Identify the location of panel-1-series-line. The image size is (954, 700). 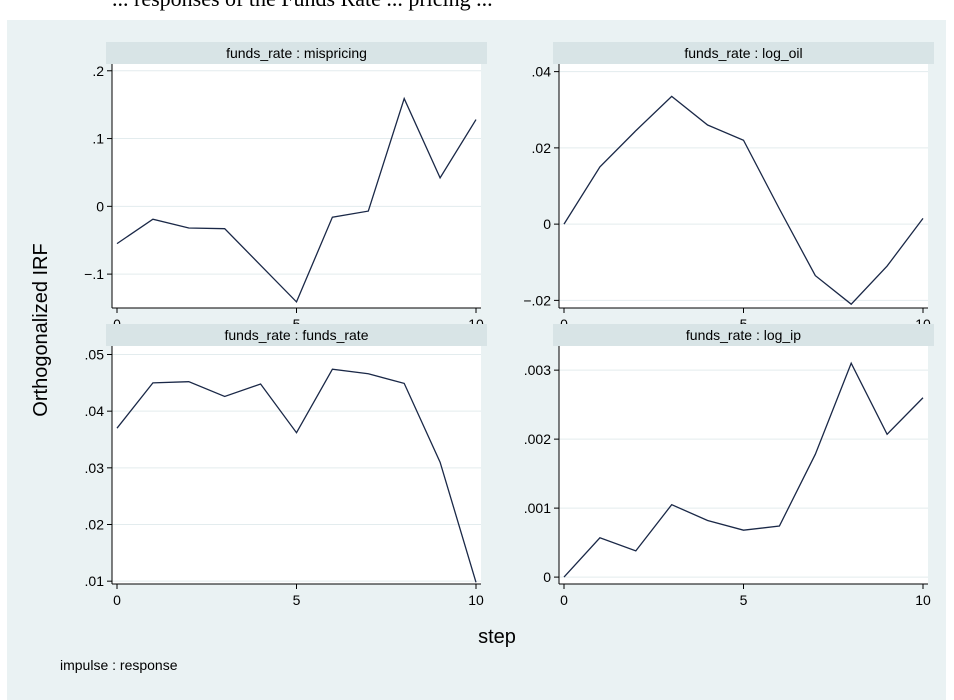
(296, 200).